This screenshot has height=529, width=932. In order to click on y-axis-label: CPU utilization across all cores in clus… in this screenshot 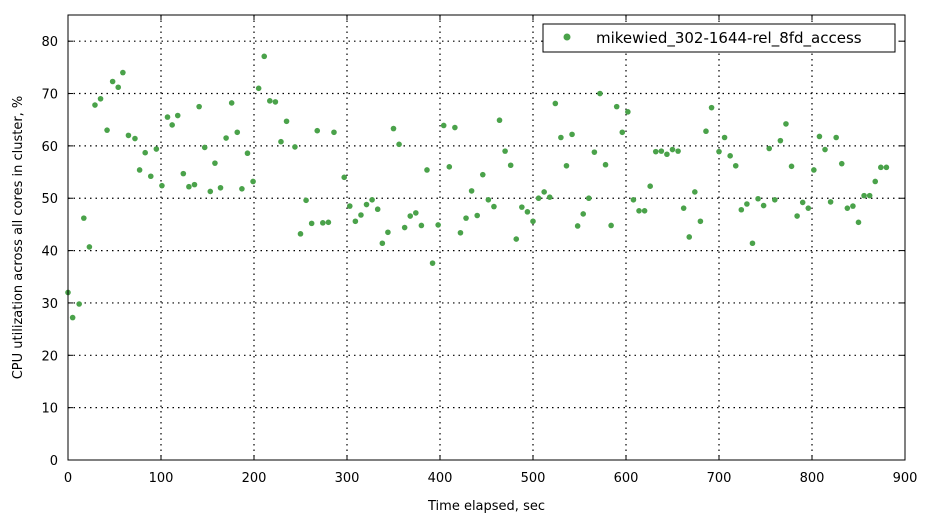, I will do `click(18, 238)`.